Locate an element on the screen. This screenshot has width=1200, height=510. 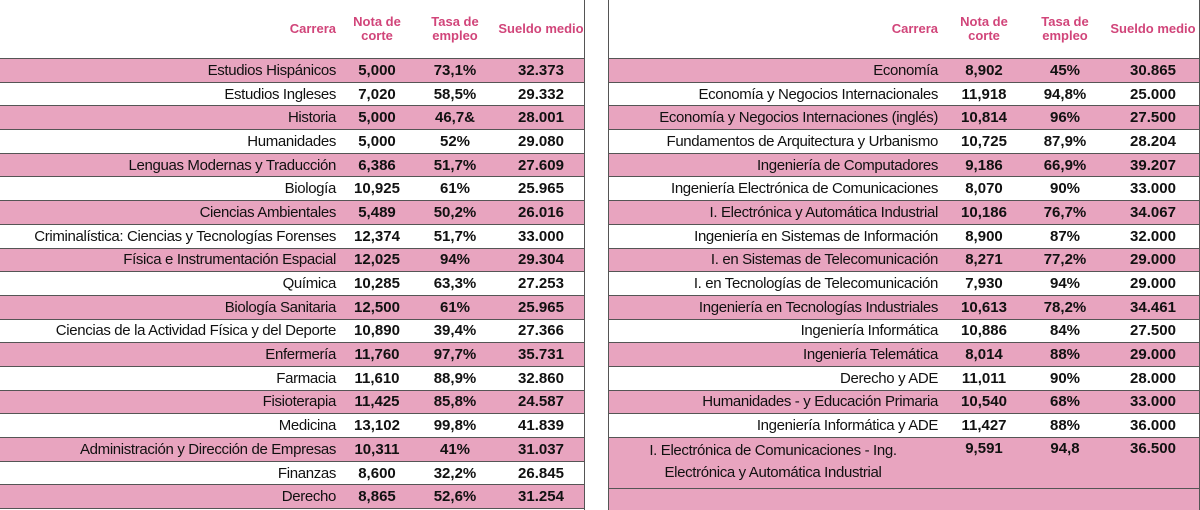
cut-score-cell: 6,386 is located at coordinates (377, 165).